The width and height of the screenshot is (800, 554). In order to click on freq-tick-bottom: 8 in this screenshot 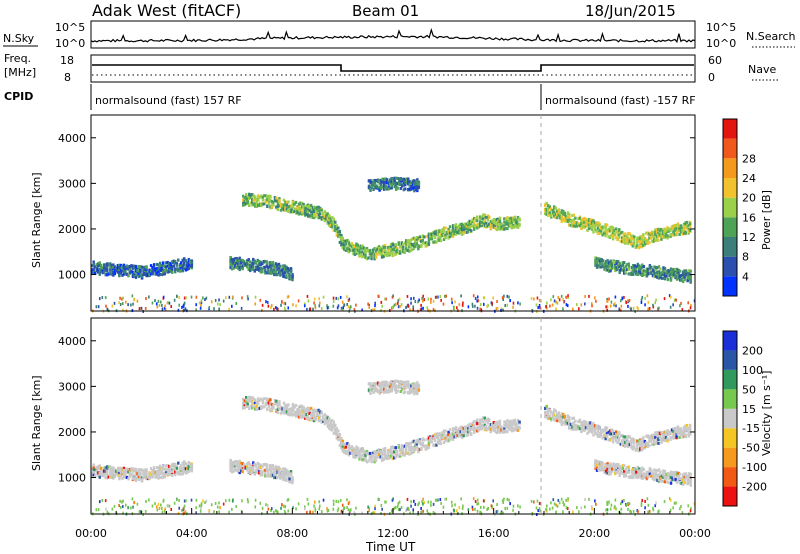, I will do `click(67, 77)`.